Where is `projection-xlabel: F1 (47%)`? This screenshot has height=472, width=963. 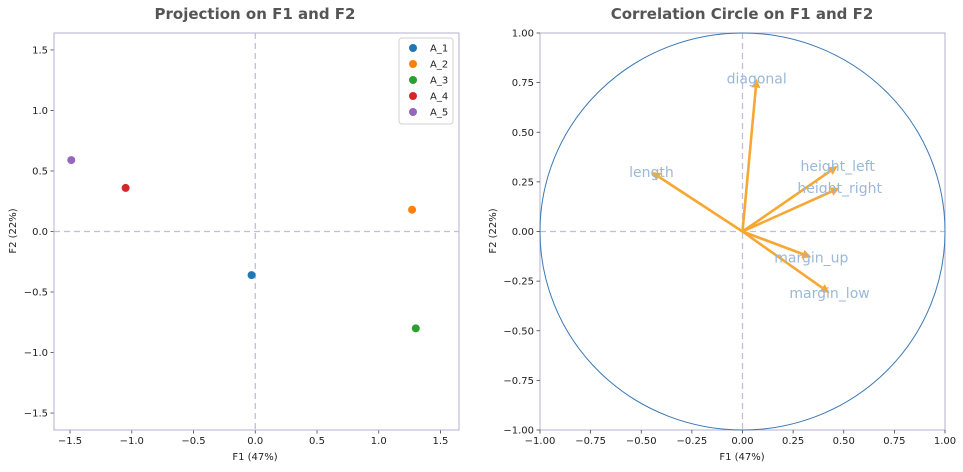 projection-xlabel: F1 (47%) is located at coordinates (254, 457).